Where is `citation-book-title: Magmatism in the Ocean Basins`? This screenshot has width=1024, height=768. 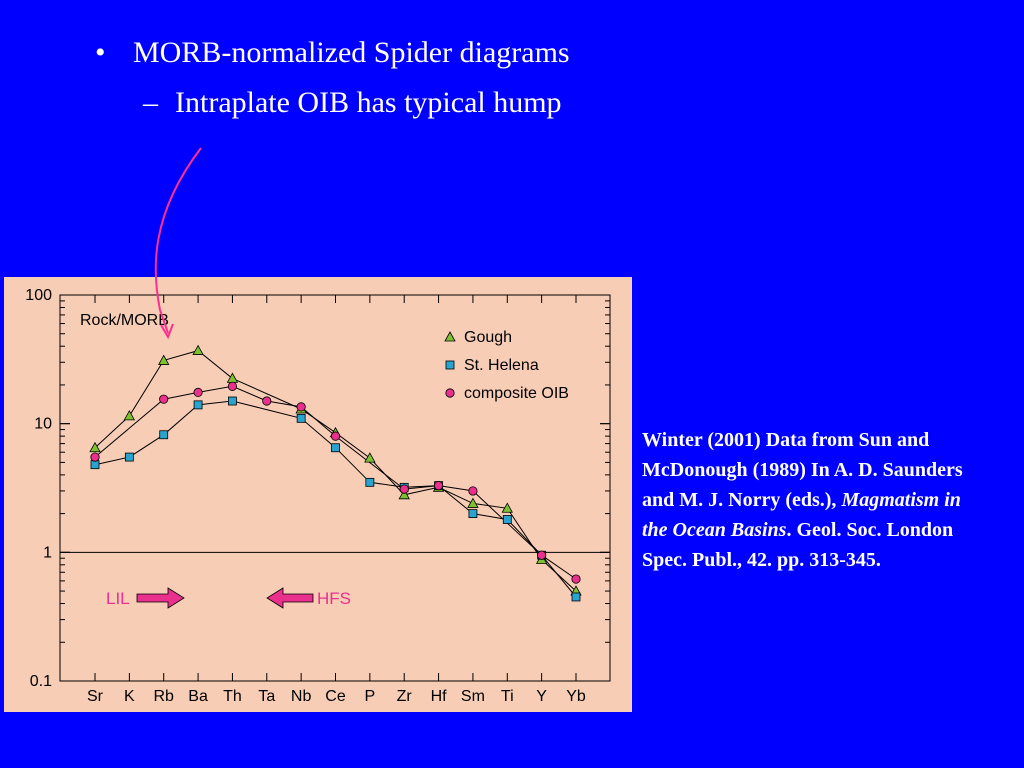
citation-book-title: Magmatism in the Ocean Basins is located at coordinates (801, 515).